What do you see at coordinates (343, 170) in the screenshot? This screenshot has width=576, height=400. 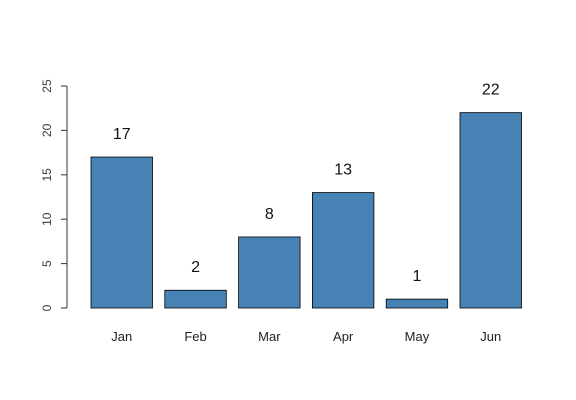 I see `bar-value-label: 13` at bounding box center [343, 170].